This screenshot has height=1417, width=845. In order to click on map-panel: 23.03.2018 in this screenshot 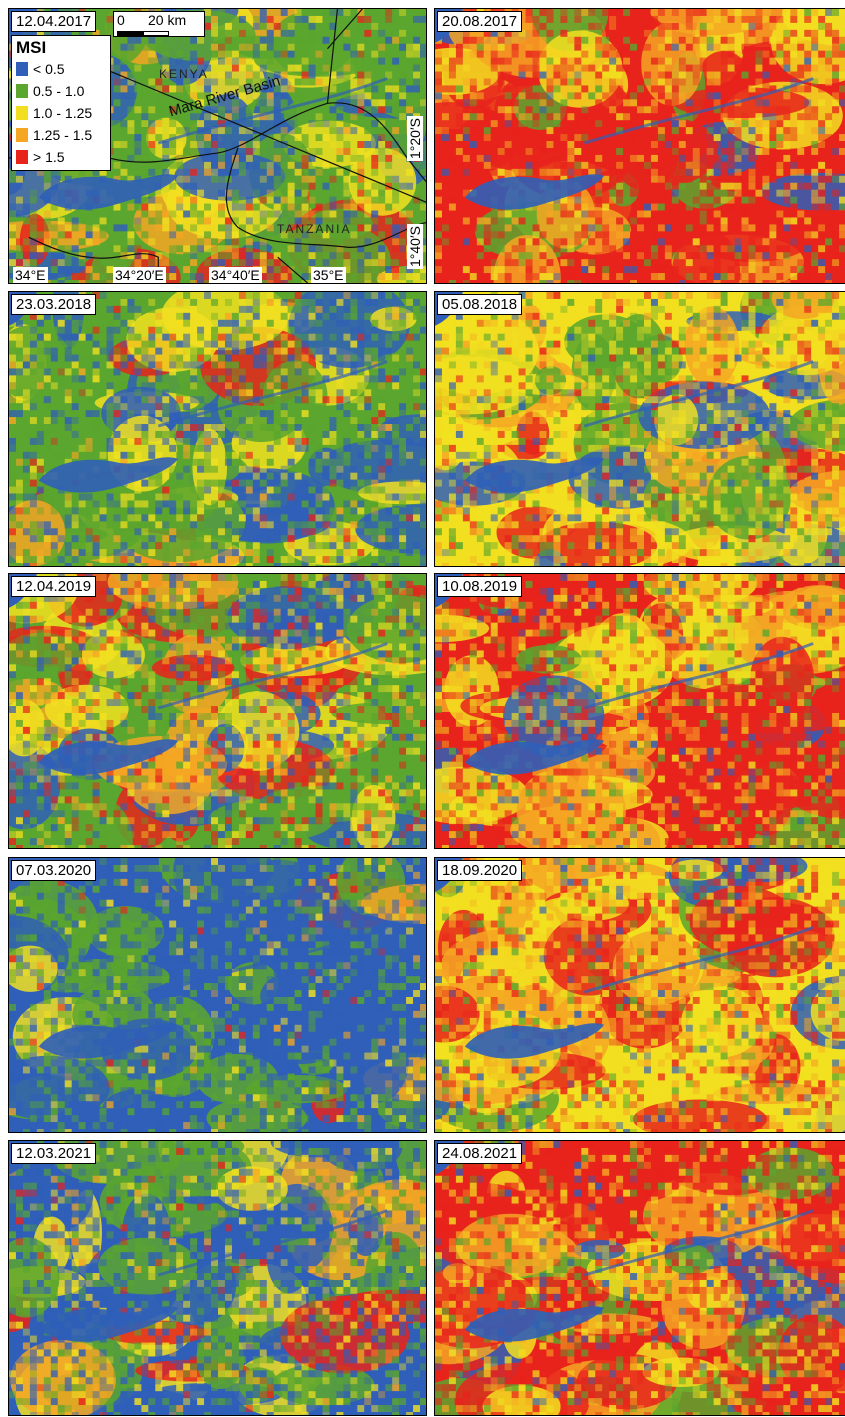, I will do `click(217, 429)`.